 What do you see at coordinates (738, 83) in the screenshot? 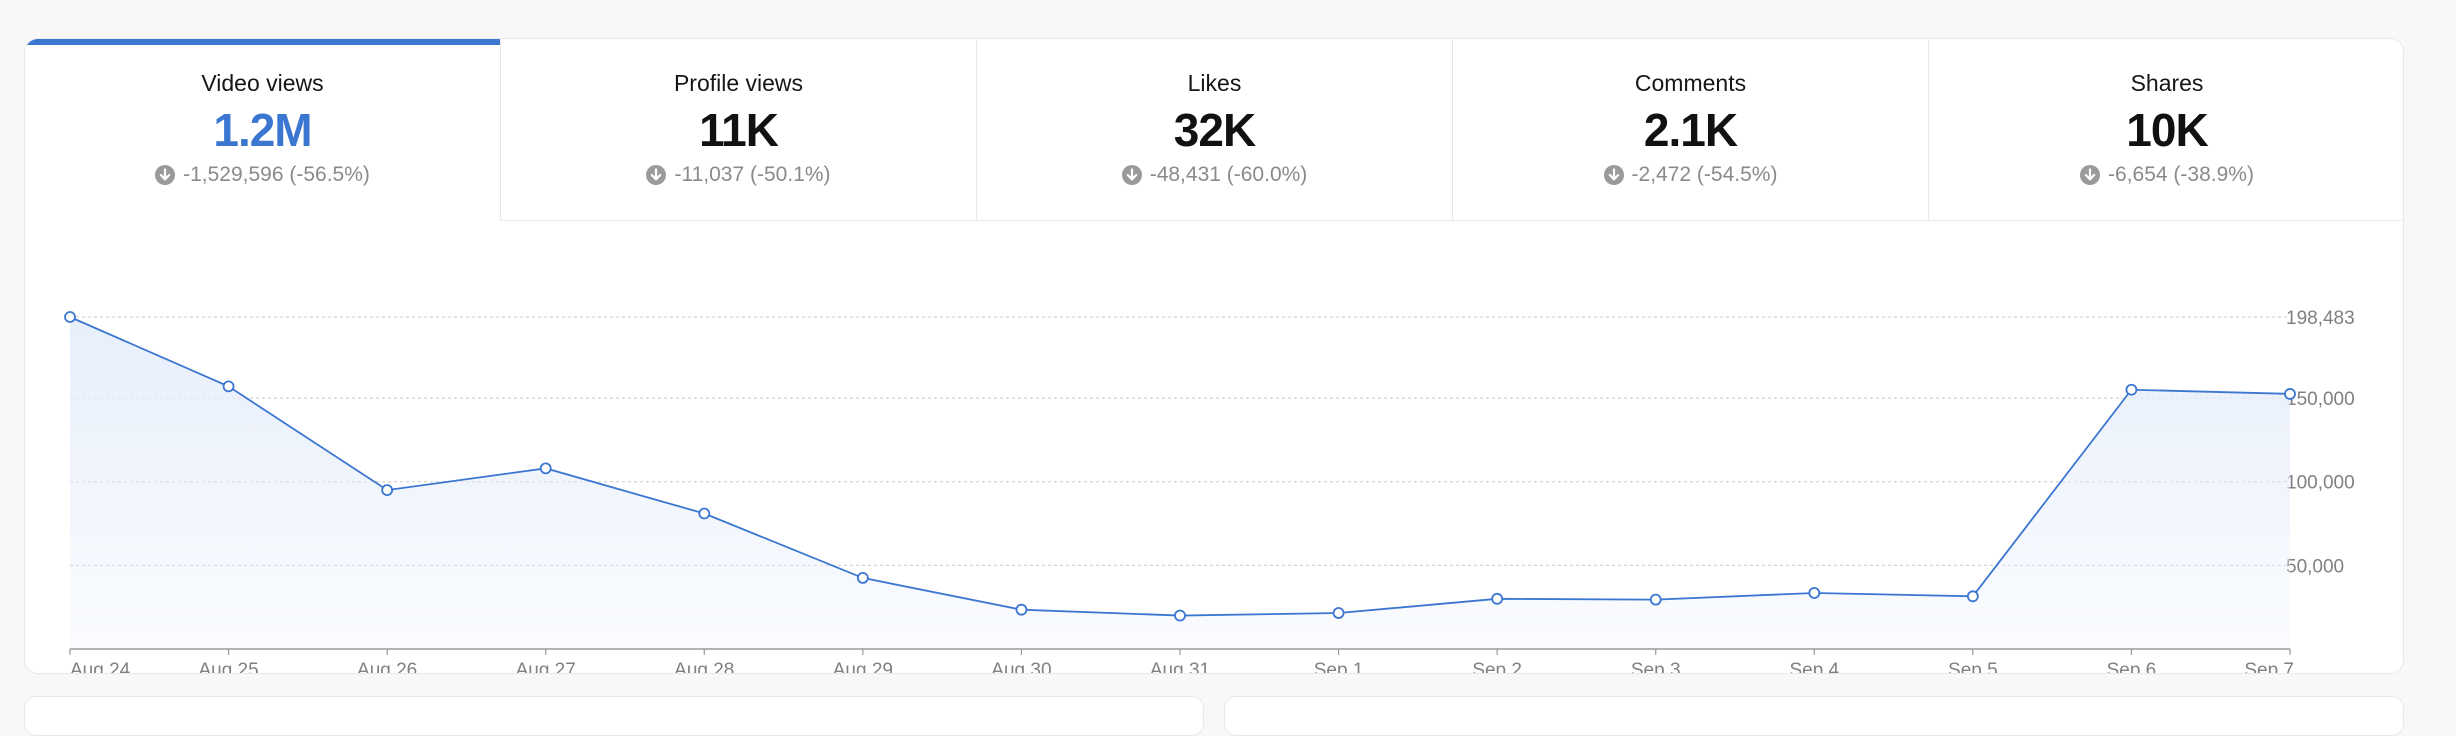
I see `tab-label: Profile views` at bounding box center [738, 83].